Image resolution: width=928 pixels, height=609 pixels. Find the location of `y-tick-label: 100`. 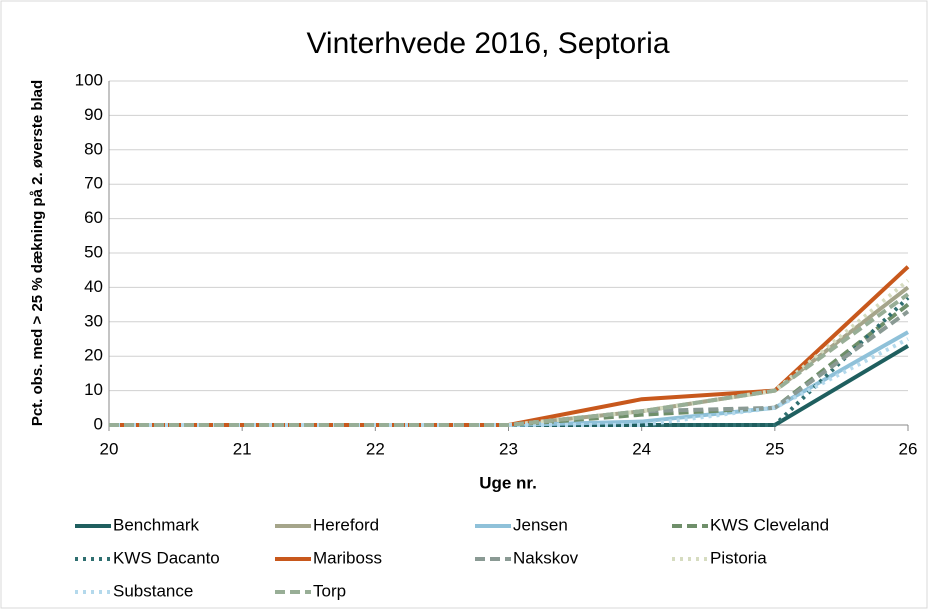

y-tick-label: 100 is located at coordinates (89, 79).